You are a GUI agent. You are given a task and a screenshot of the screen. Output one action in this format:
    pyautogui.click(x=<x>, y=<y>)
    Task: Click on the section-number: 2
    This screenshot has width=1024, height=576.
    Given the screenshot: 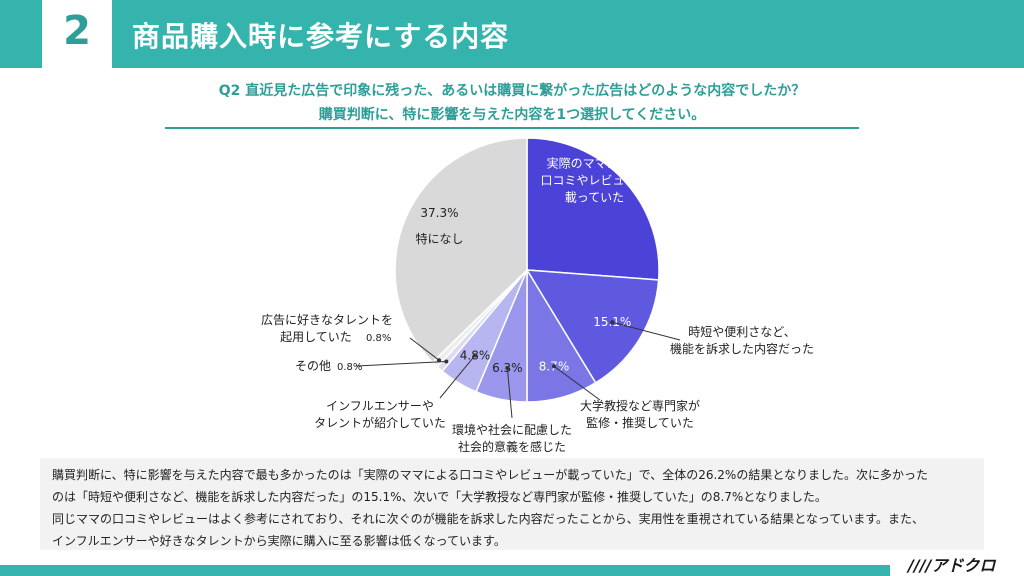 What is the action you would take?
    pyautogui.click(x=77, y=31)
    